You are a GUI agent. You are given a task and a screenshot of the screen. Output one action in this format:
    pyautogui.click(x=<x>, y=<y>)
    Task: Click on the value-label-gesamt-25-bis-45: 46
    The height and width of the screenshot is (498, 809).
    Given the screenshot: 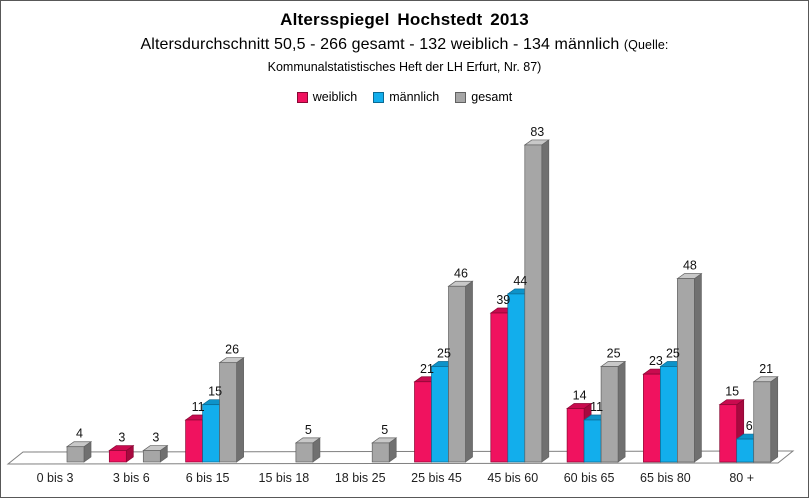 What is the action you would take?
    pyautogui.click(x=461, y=273)
    